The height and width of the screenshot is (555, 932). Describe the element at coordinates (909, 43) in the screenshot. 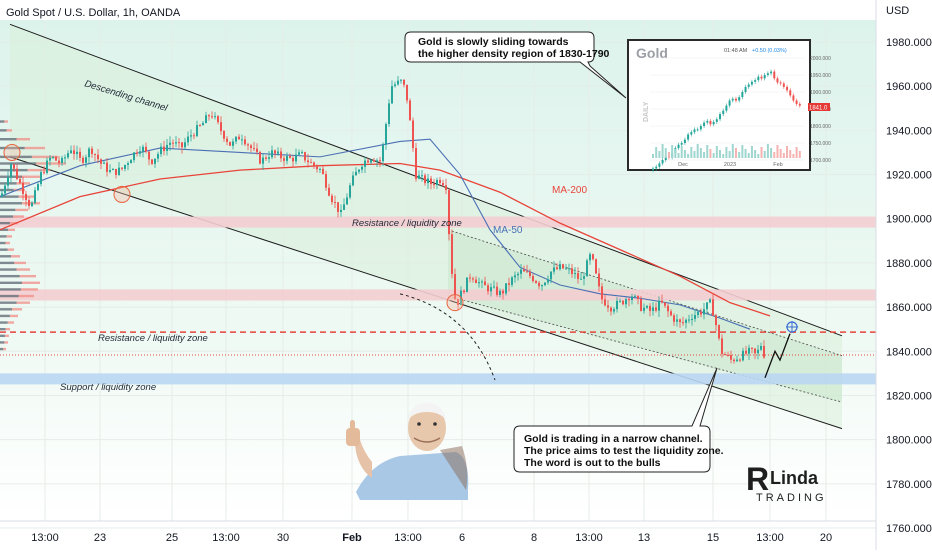

I see `y-tick-label: 1980.000` at that location.